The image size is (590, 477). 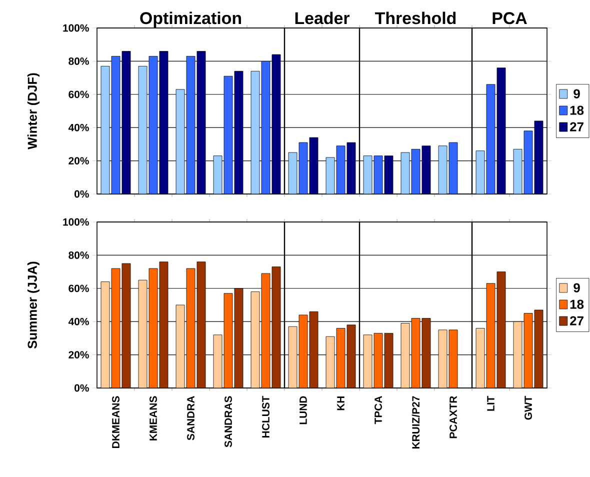 I want to click on x-tick-label: SANDRA, so click(x=190, y=418).